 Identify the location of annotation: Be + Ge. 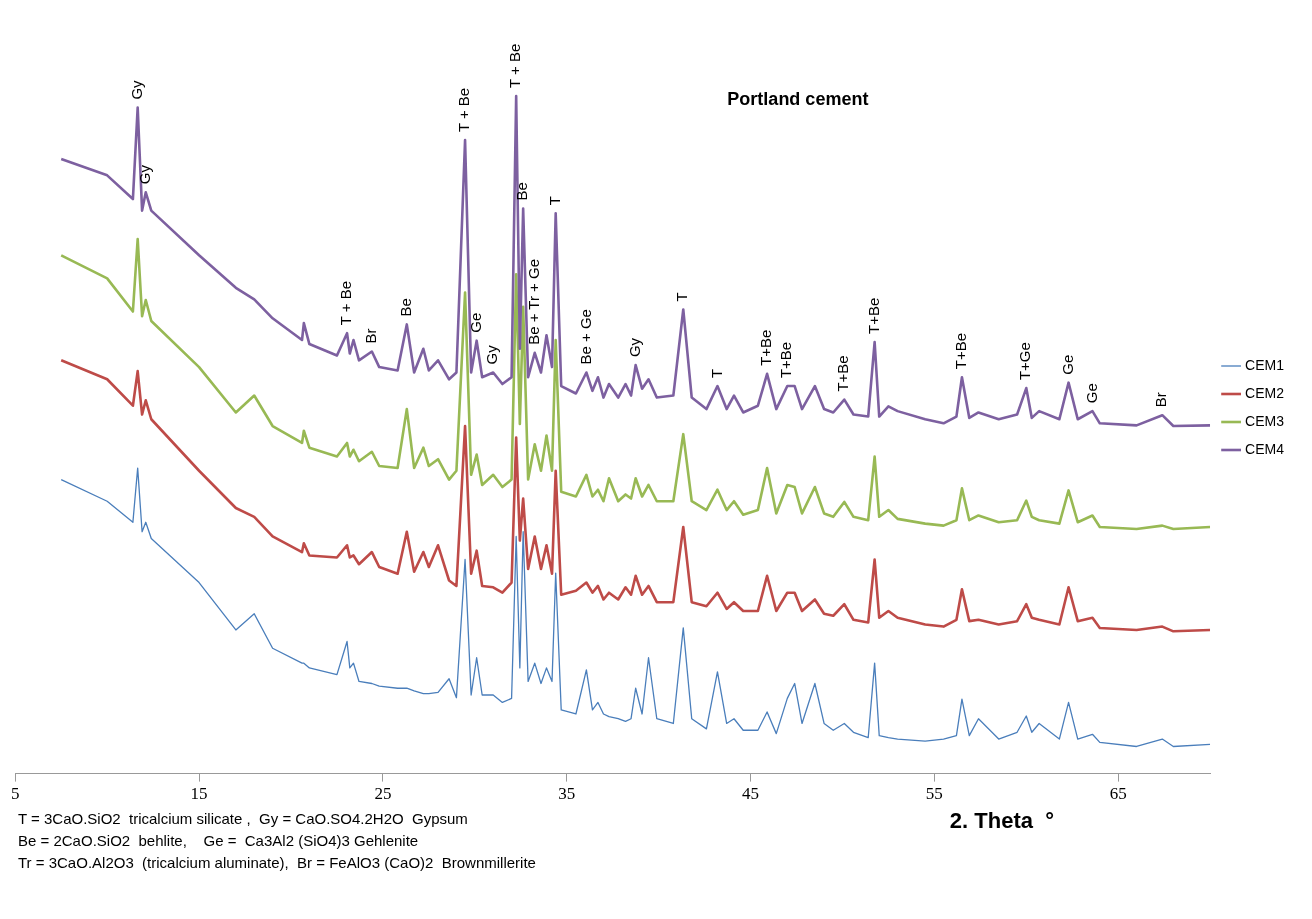
(585, 337).